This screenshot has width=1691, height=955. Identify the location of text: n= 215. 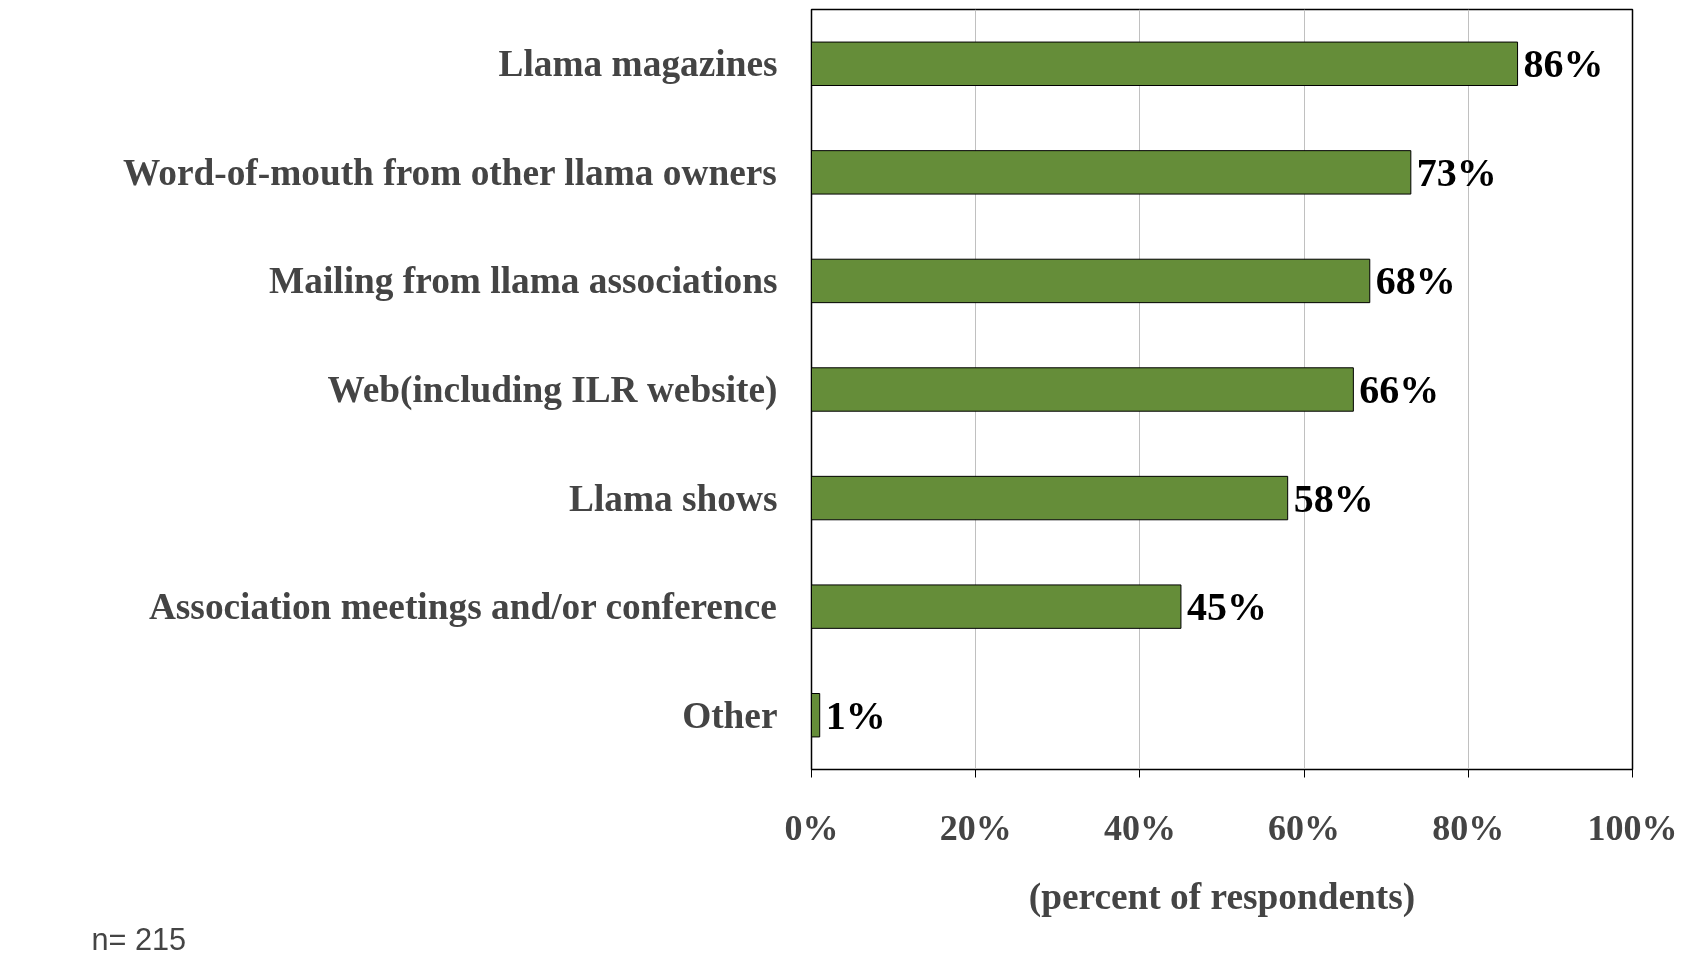
(139, 938).